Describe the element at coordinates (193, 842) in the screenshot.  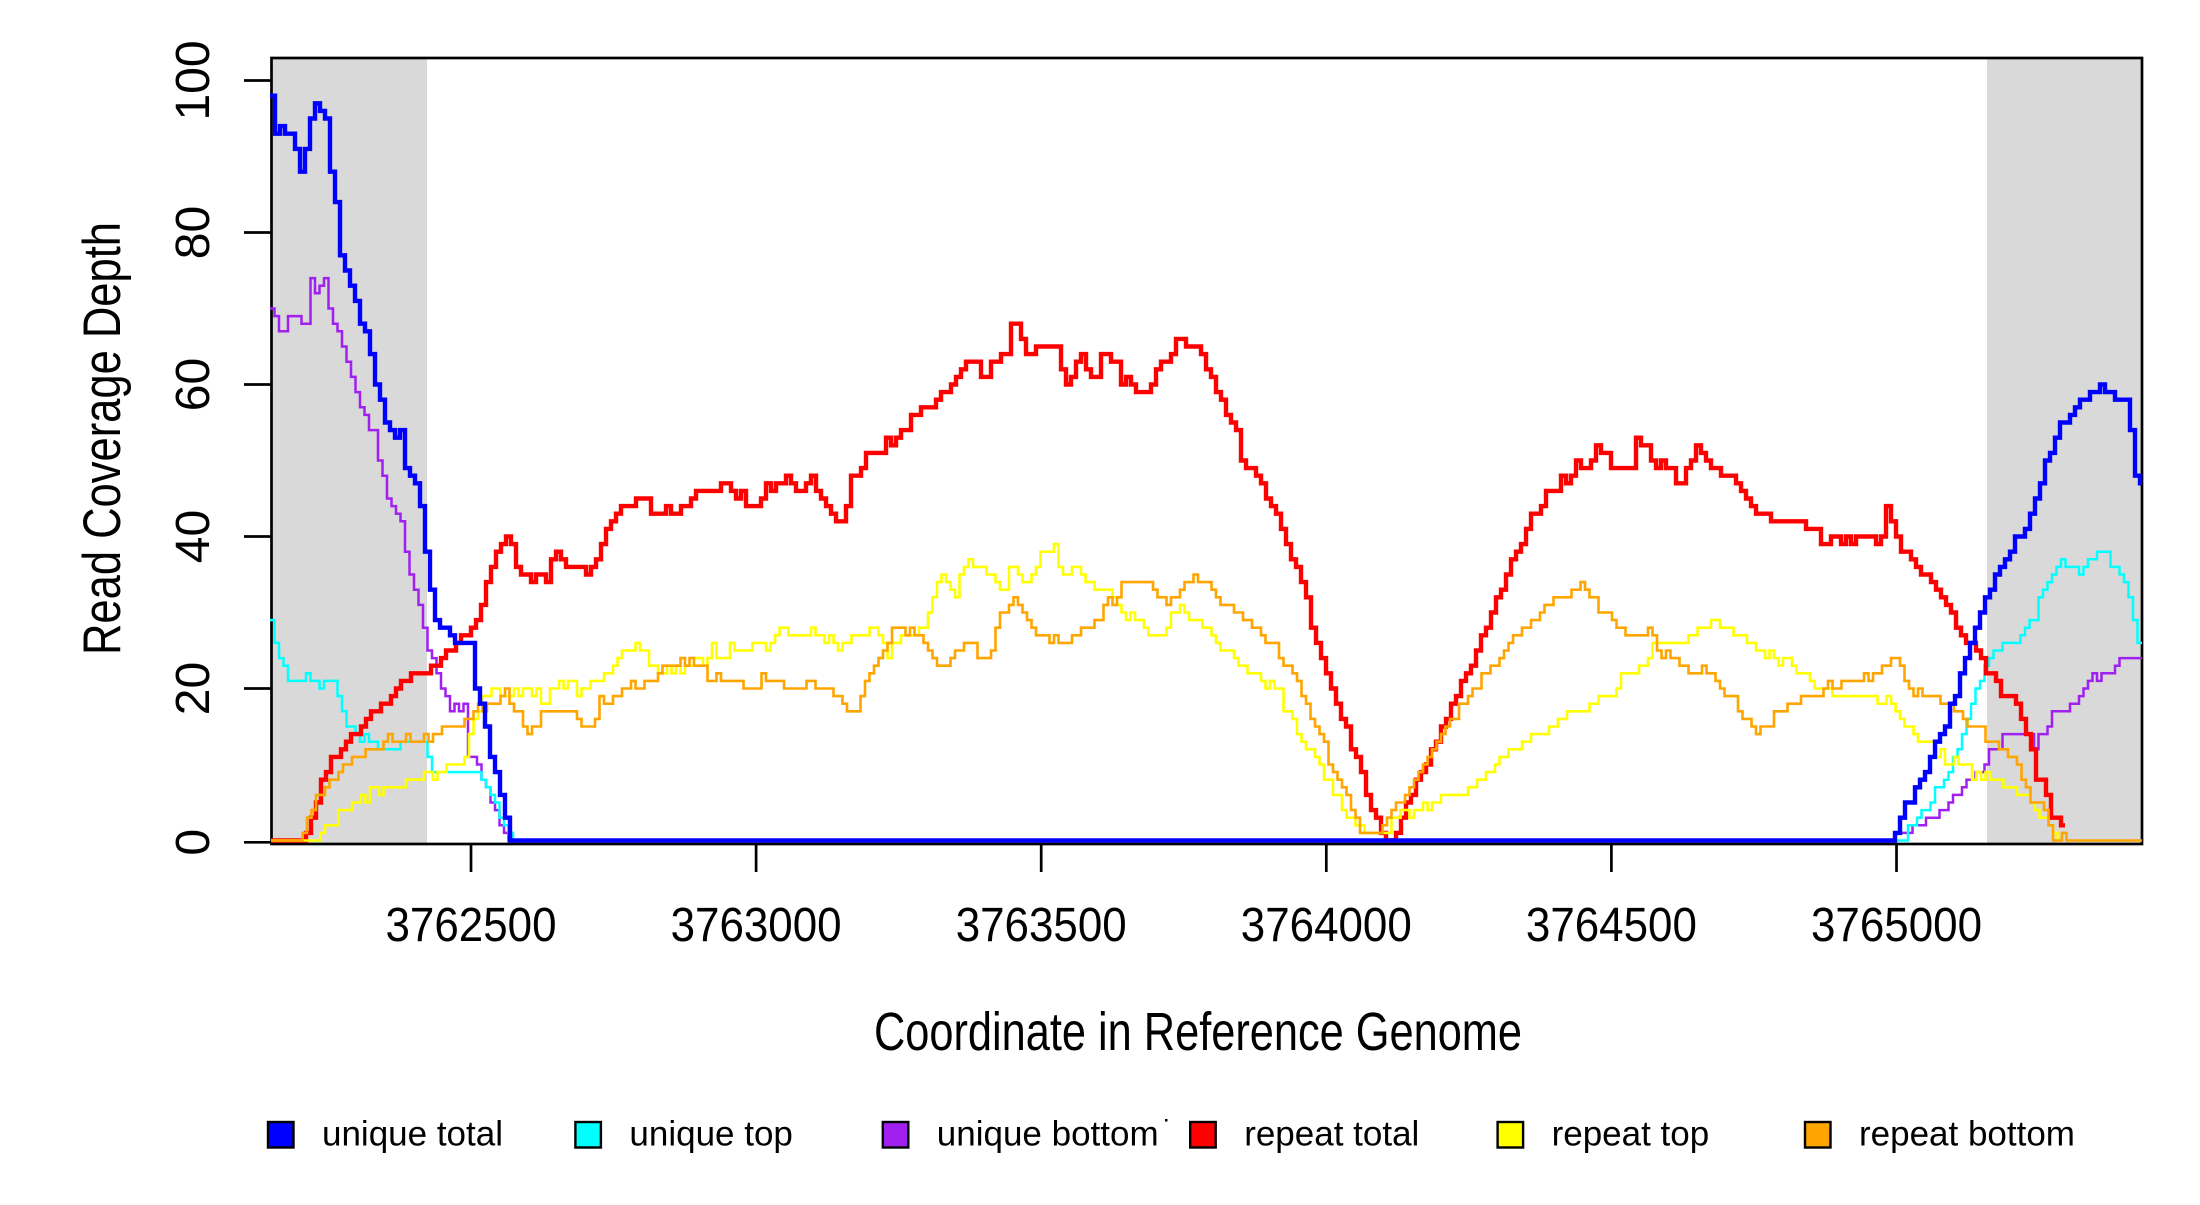
I see `svg-text: 0` at that location.